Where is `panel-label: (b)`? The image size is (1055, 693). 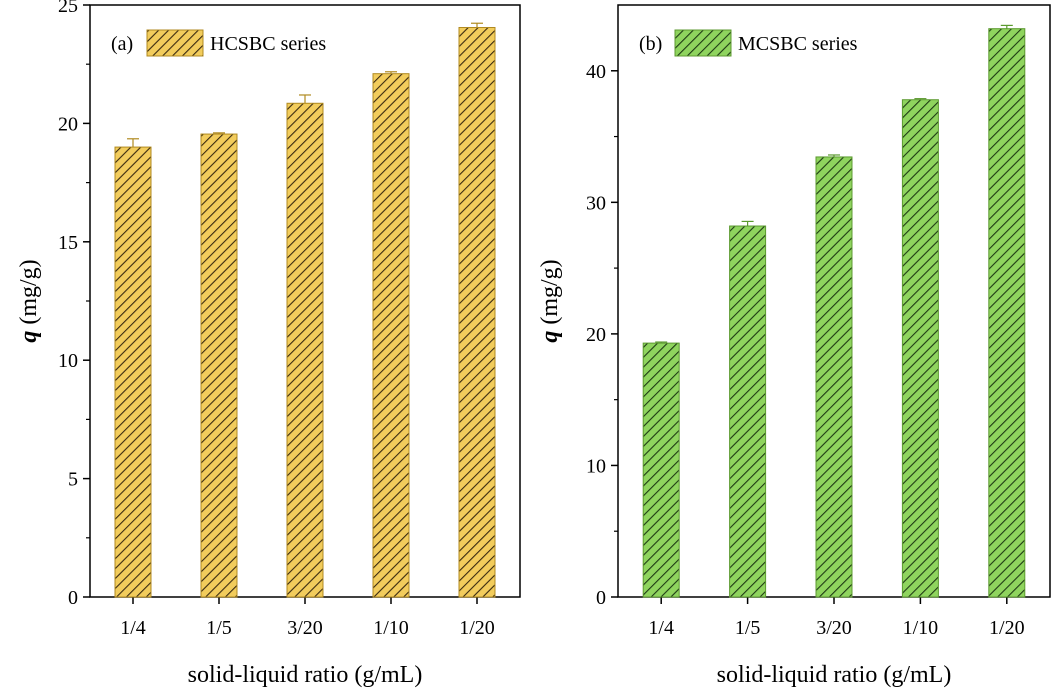 panel-label: (b) is located at coordinates (650, 44).